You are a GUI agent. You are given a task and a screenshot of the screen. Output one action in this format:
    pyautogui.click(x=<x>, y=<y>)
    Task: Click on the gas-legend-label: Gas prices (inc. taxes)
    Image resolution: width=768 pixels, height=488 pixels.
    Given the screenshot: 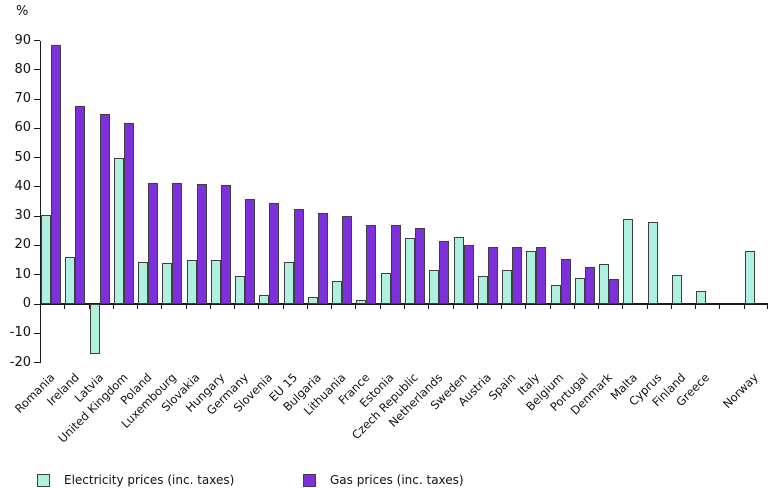 What is the action you would take?
    pyautogui.click(x=397, y=480)
    